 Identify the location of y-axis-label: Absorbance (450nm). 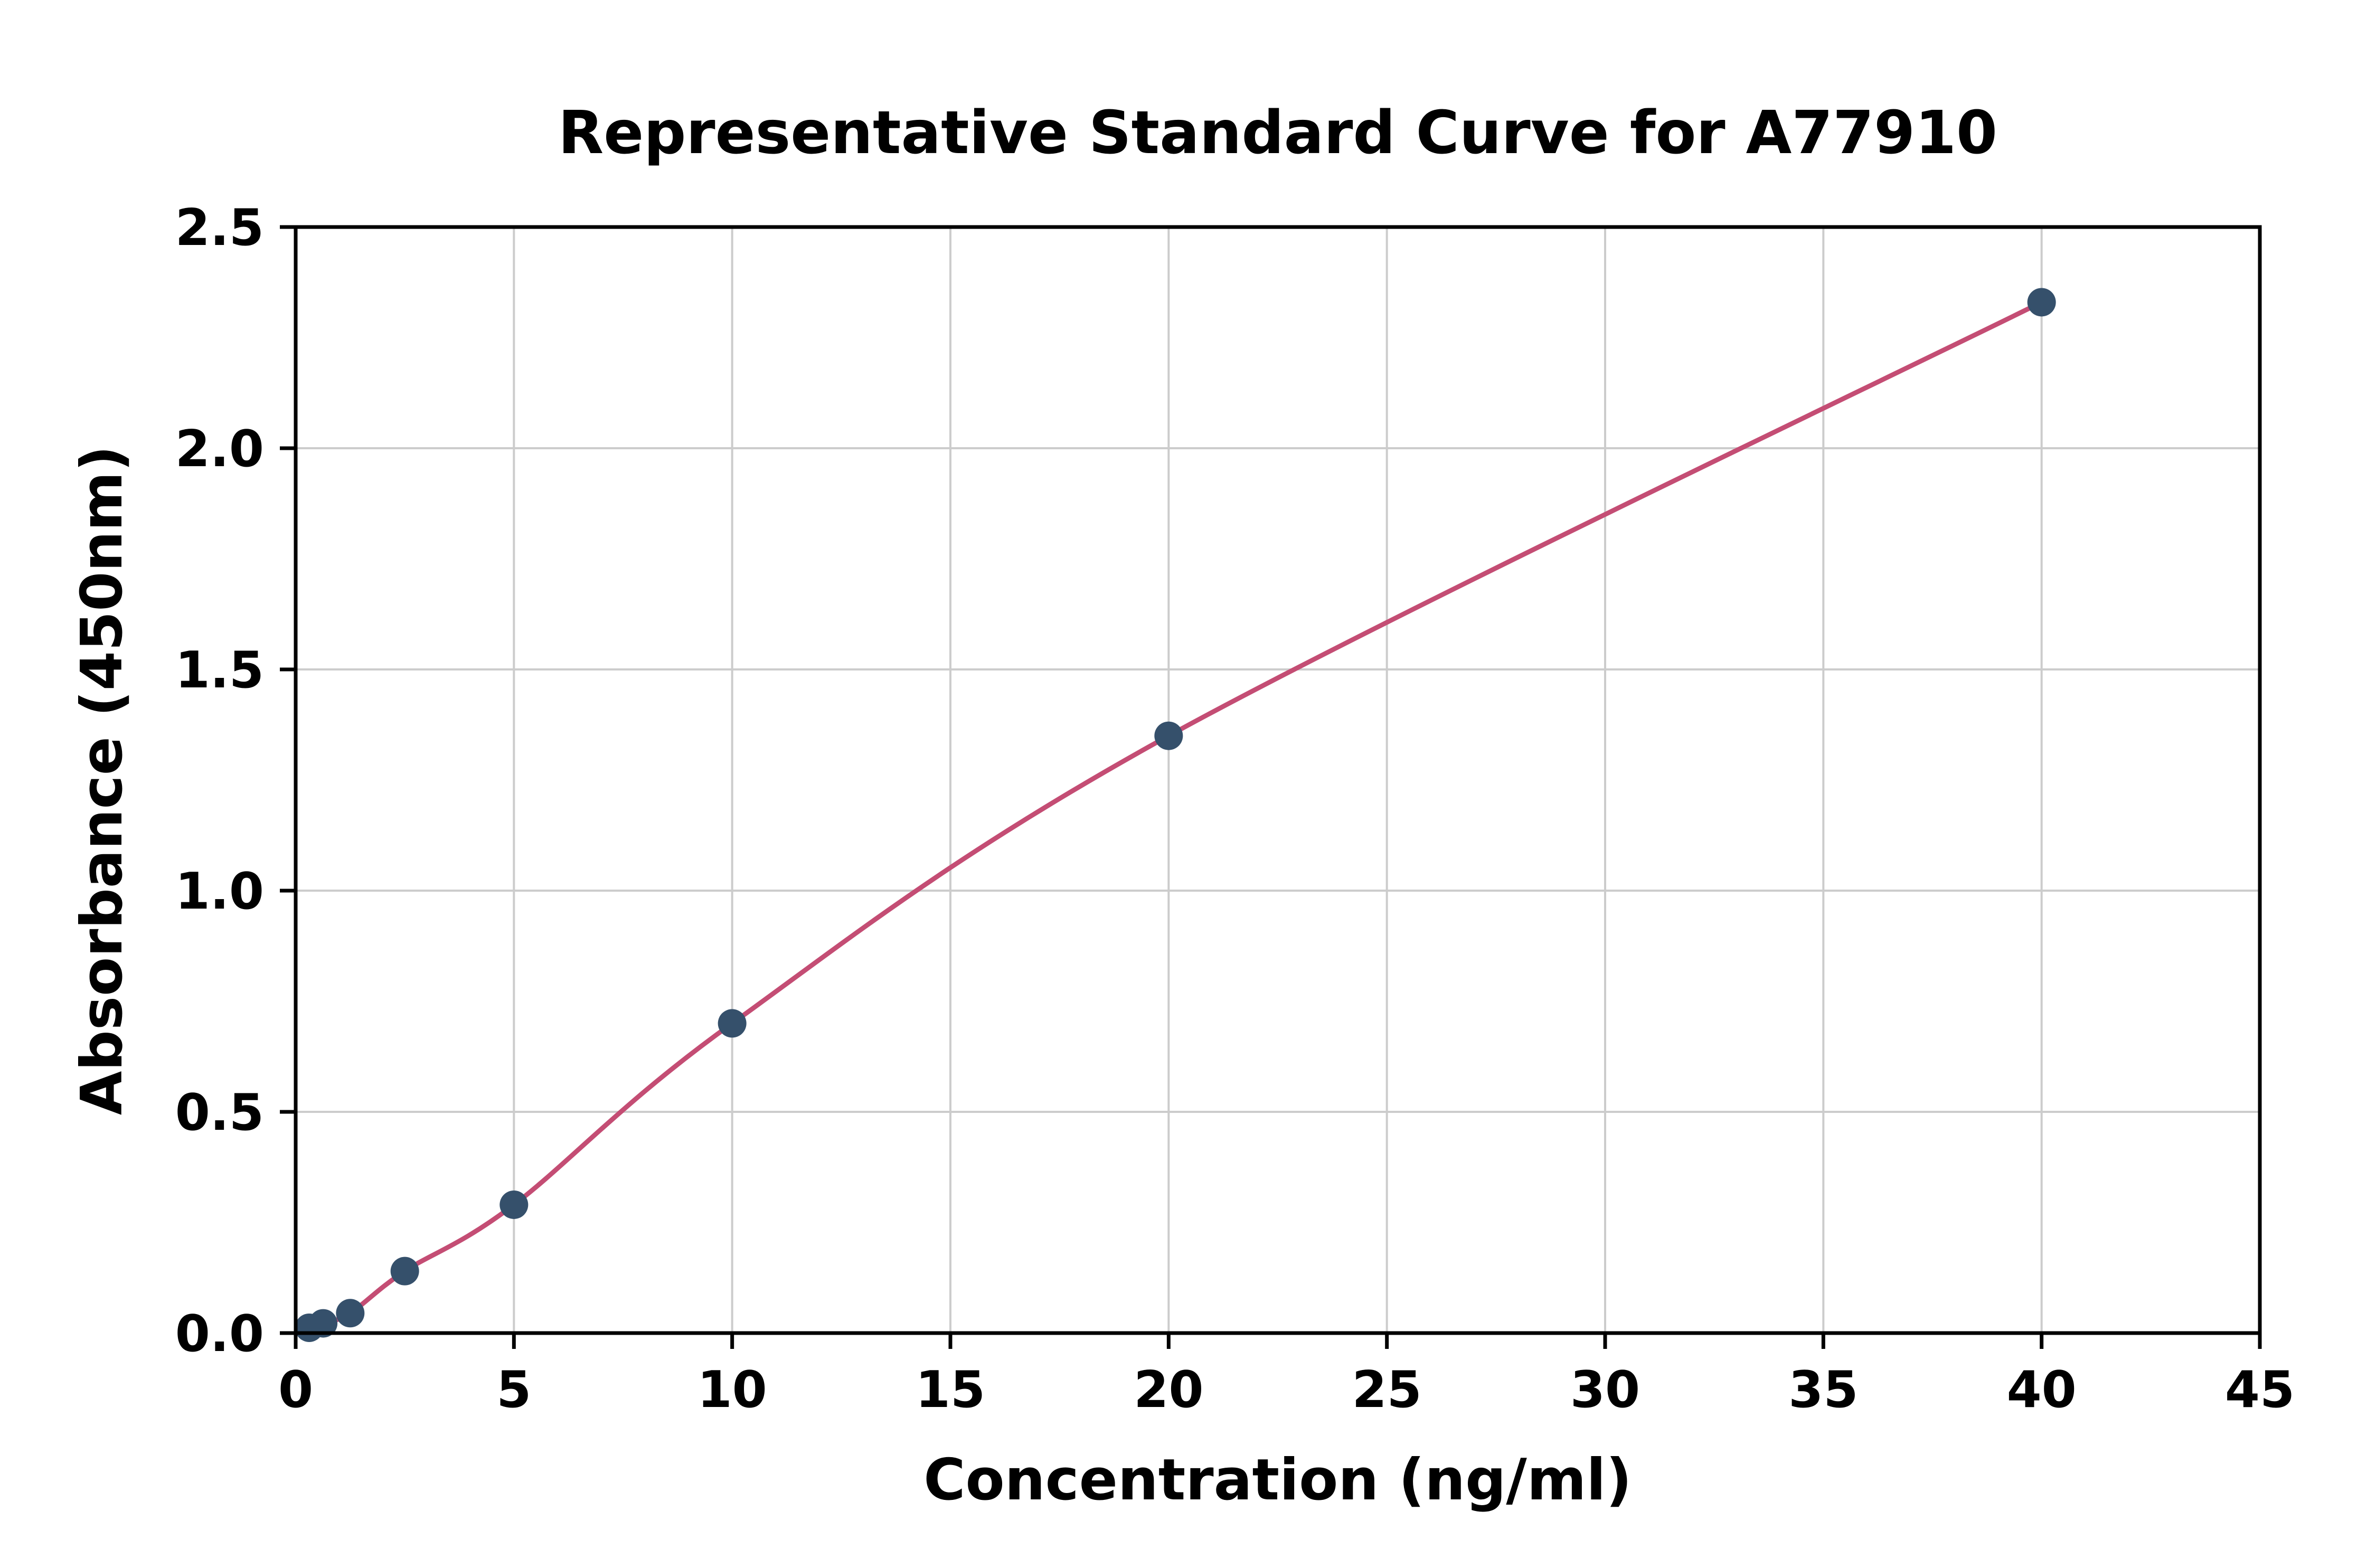
(102, 780).